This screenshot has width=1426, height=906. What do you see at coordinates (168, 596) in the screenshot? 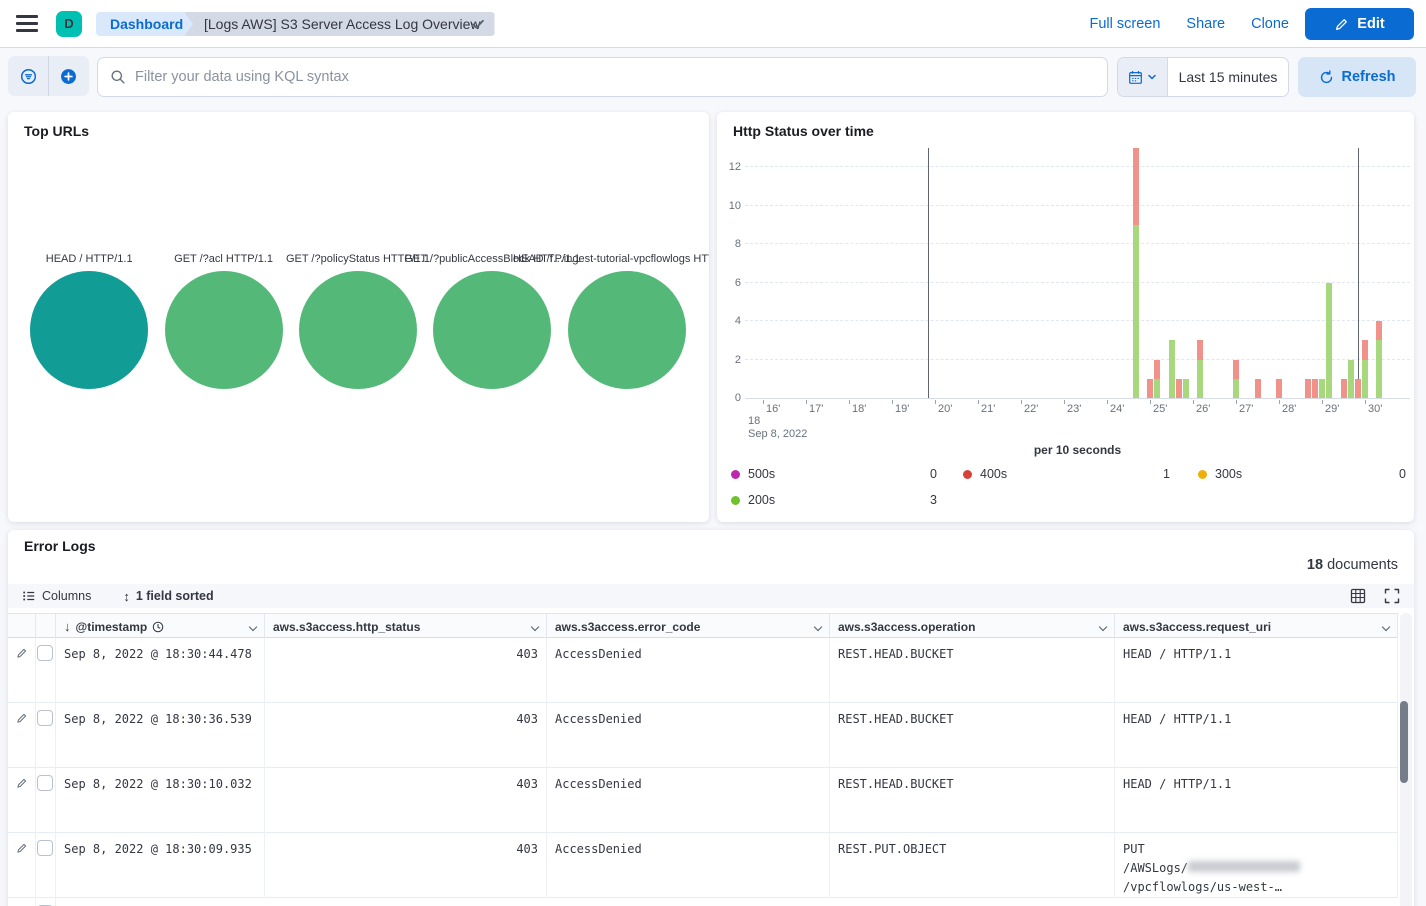
I see `sort-fields-button: ↕ 1 field sorted` at bounding box center [168, 596].